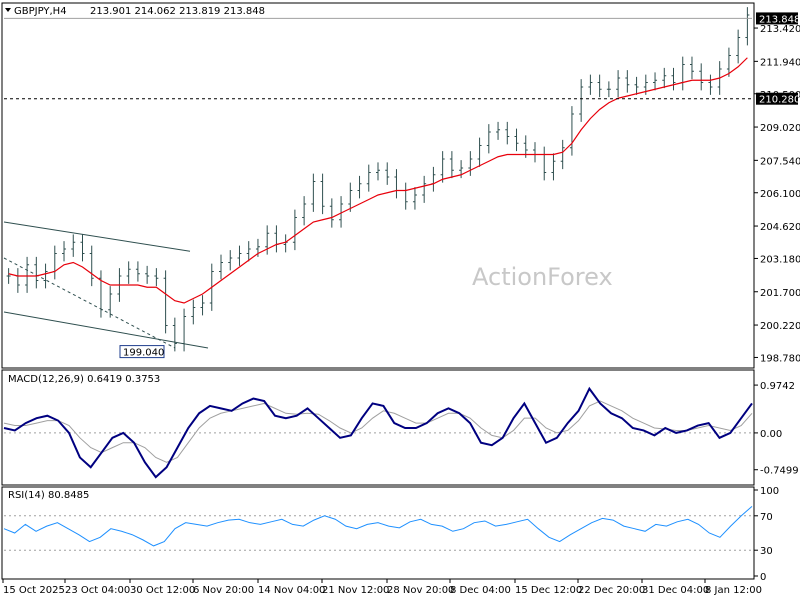 The height and width of the screenshot is (600, 800). What do you see at coordinates (780, 29) in the screenshot?
I see `price-y-tick-label: 213.420` at bounding box center [780, 29].